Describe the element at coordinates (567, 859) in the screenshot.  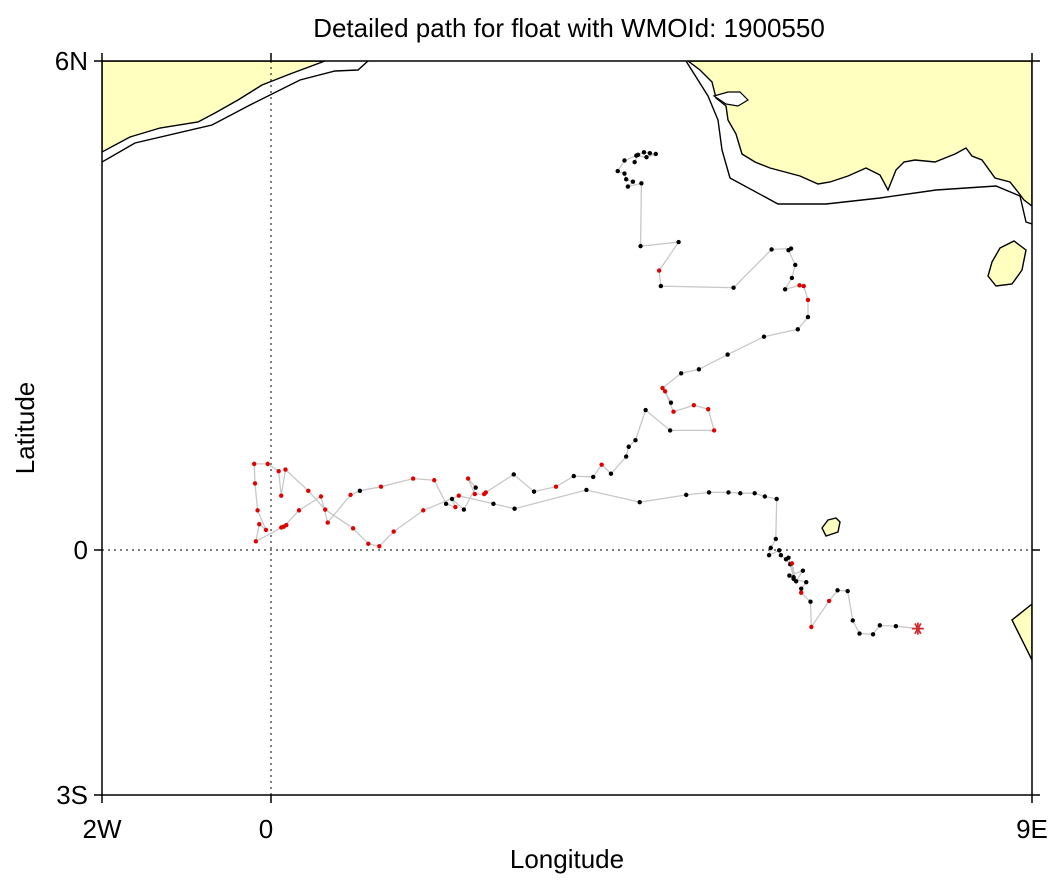
I see `x-axis-label: Longitude` at that location.